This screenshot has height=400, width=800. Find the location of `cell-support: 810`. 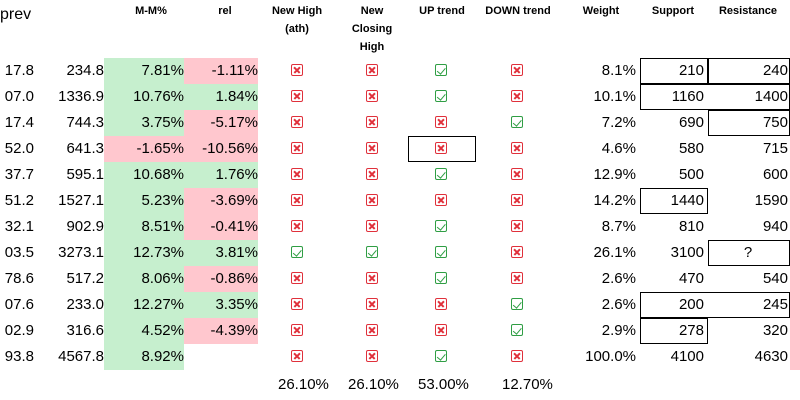

cell-support: 810 is located at coordinates (691, 226).